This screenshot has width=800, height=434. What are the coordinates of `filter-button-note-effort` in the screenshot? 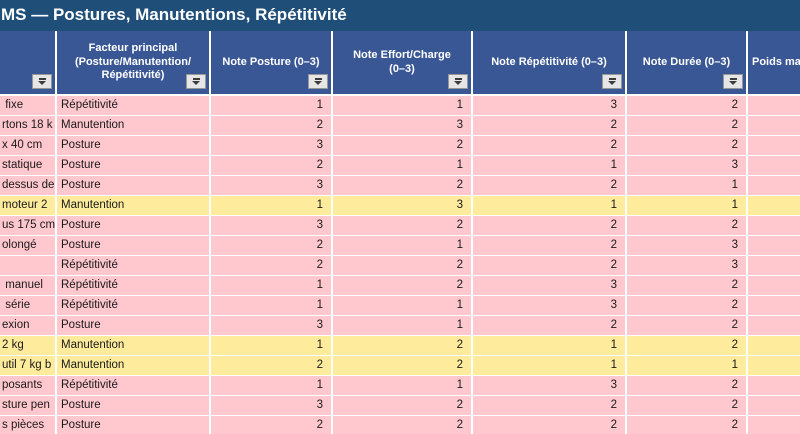 It's located at (458, 81).